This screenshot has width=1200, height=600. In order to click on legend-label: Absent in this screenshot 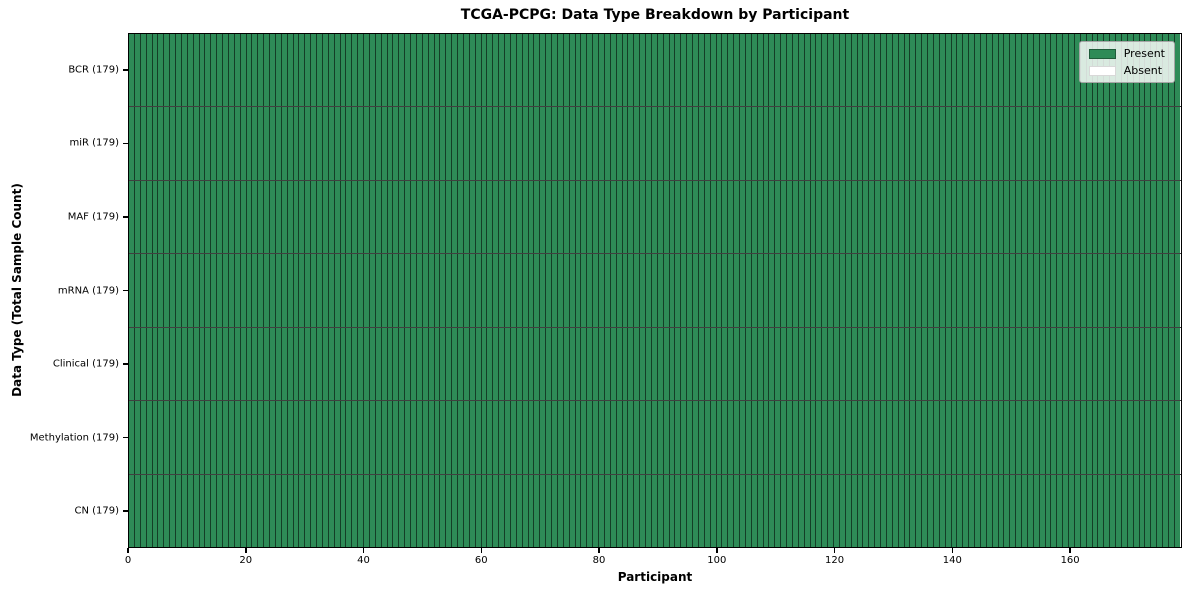, I will do `click(1143, 70)`.